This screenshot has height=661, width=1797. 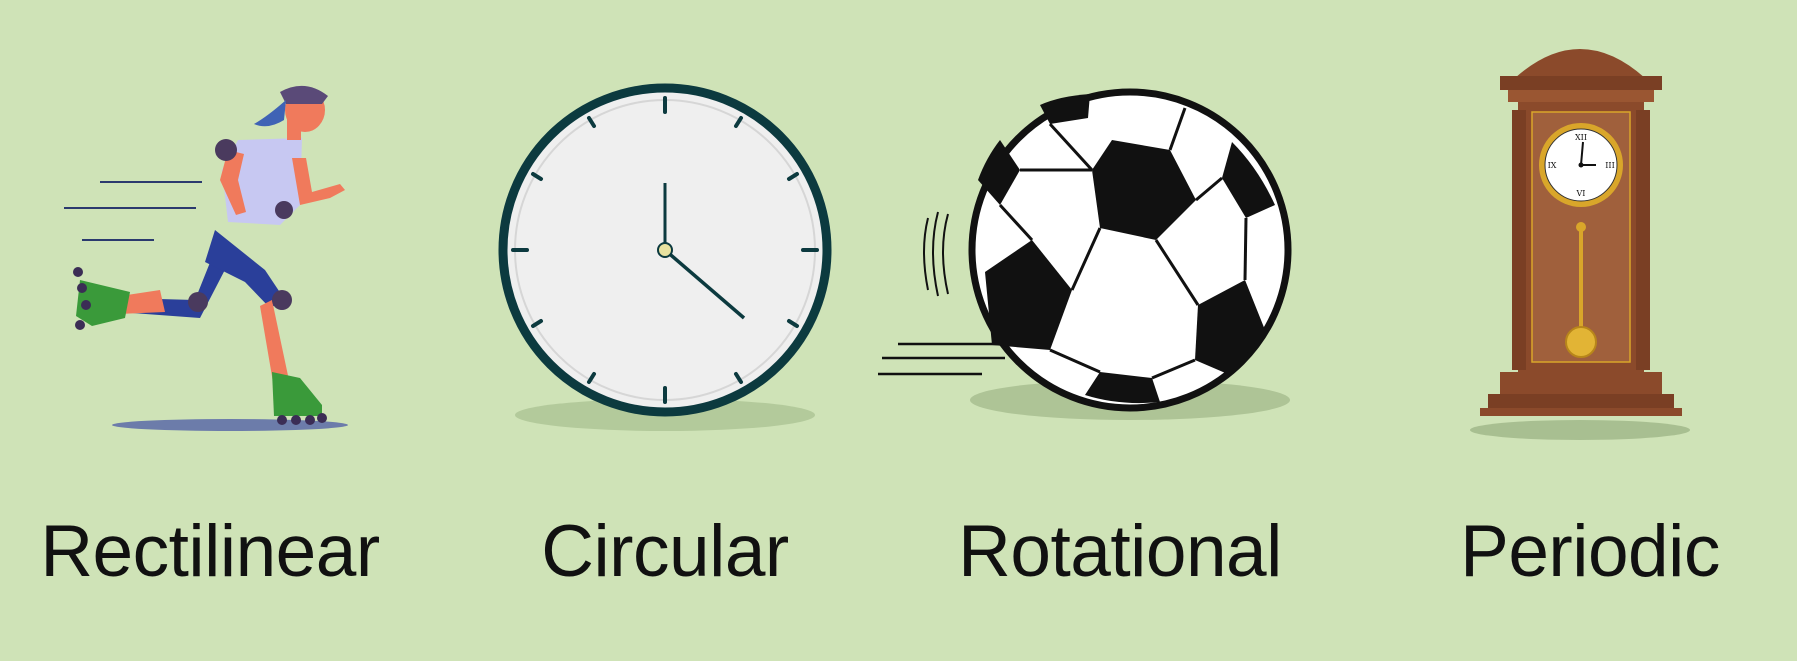 I want to click on label-rotational: Rotational, so click(x=1120, y=551).